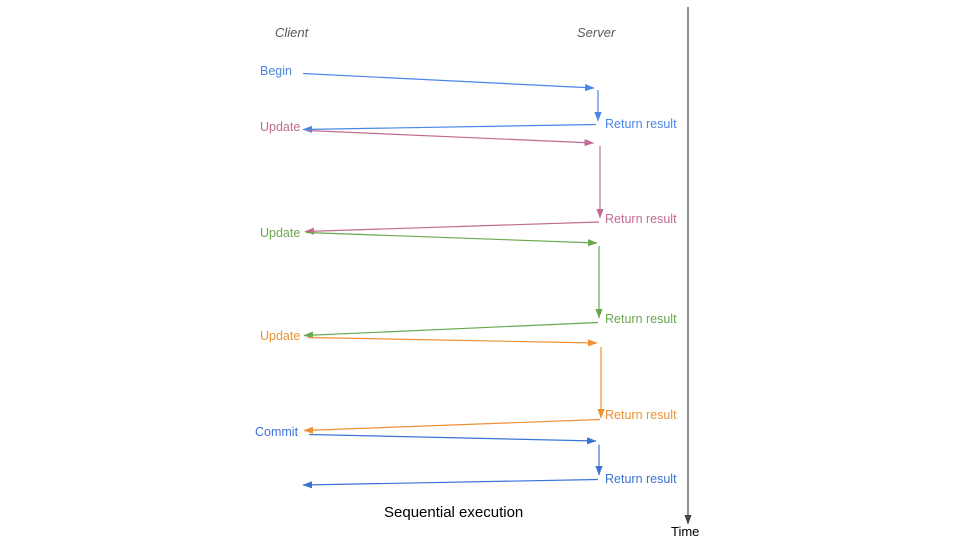 The width and height of the screenshot is (960, 540). What do you see at coordinates (452, 228) in the screenshot?
I see `update1-return-arrow` at bounding box center [452, 228].